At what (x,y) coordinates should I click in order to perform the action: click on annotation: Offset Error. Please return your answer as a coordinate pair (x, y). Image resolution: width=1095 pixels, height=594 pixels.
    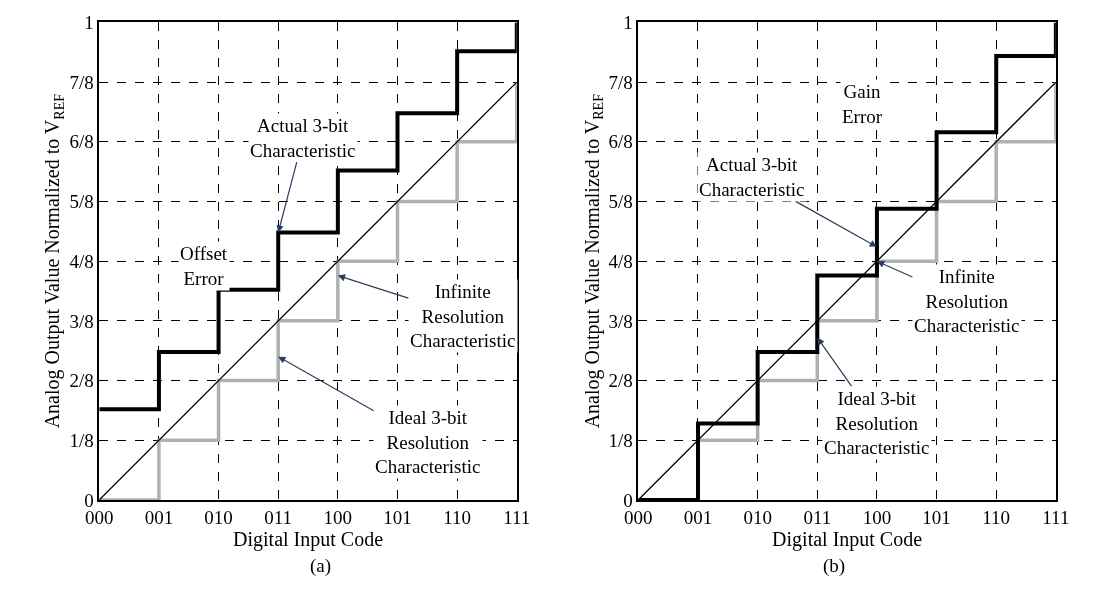
    Looking at the image, I should click on (204, 266).